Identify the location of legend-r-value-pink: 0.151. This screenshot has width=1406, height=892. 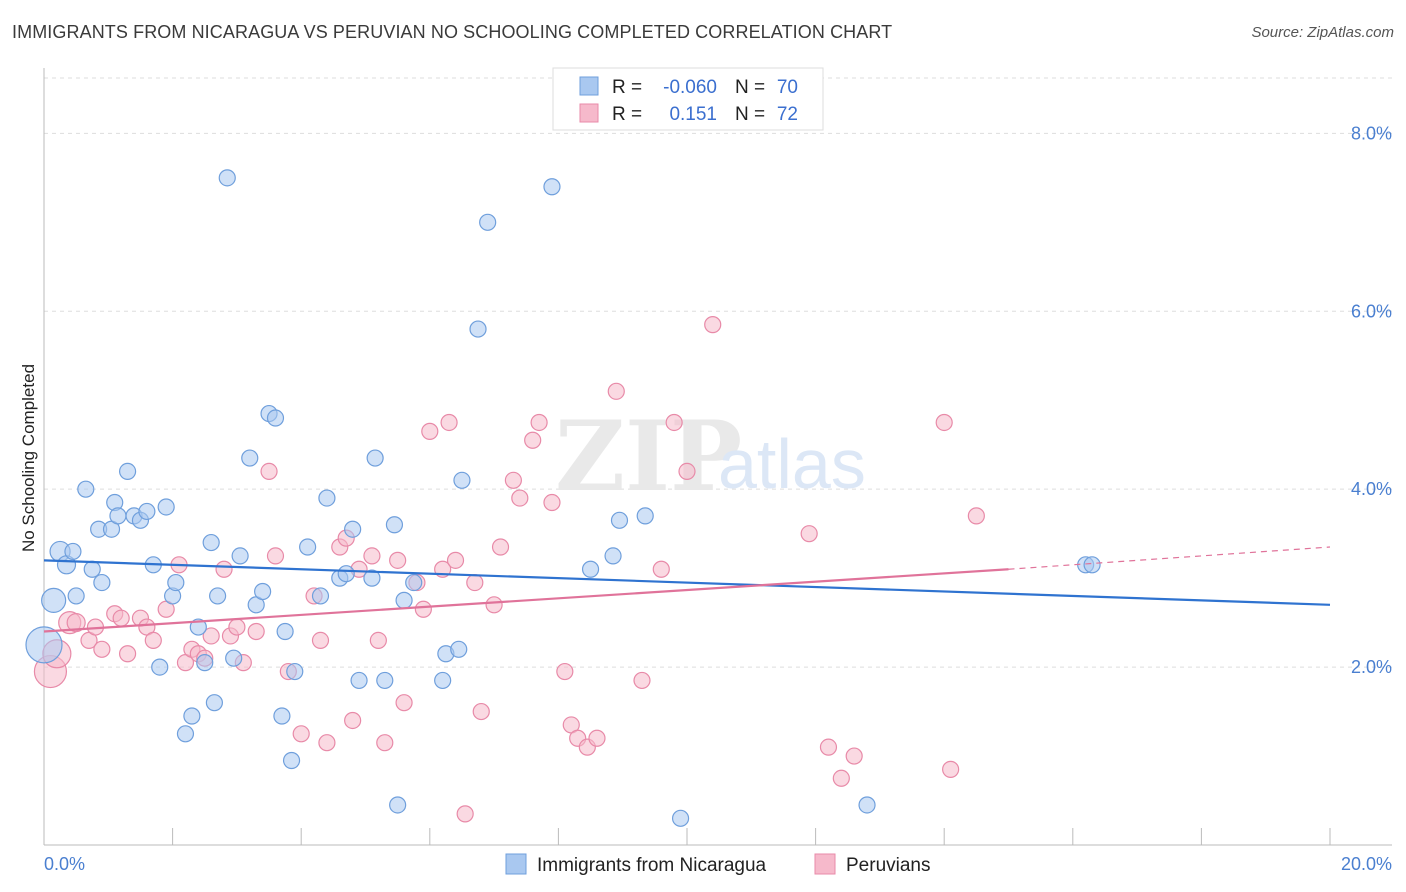
(693, 114).